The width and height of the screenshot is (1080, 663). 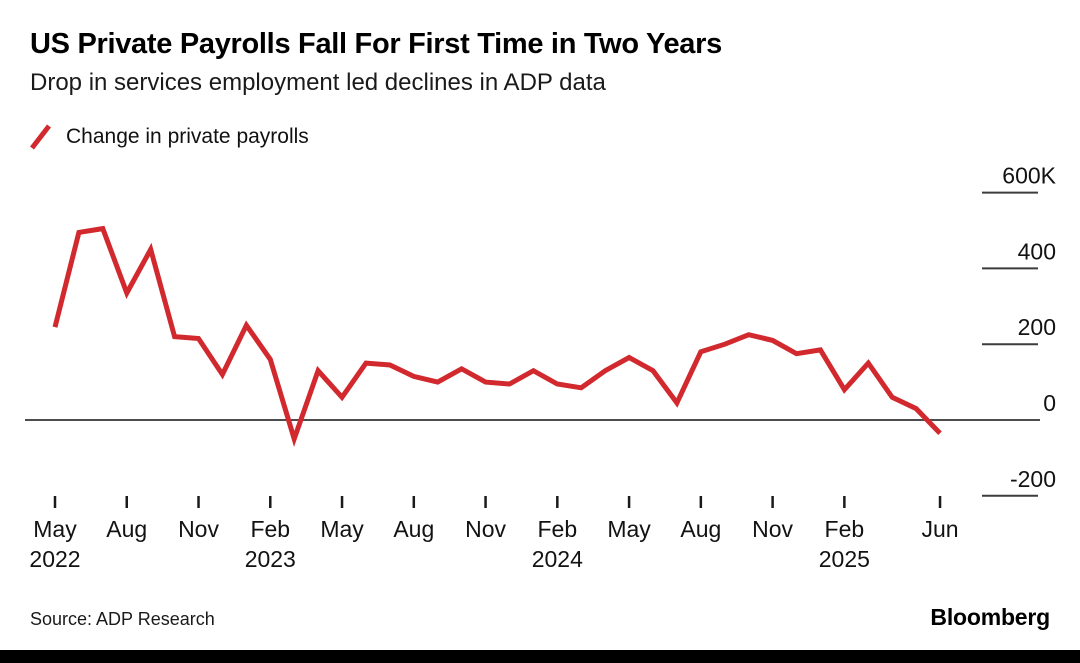 What do you see at coordinates (939, 529) in the screenshot?
I see `x-axis-month-label: Jun` at bounding box center [939, 529].